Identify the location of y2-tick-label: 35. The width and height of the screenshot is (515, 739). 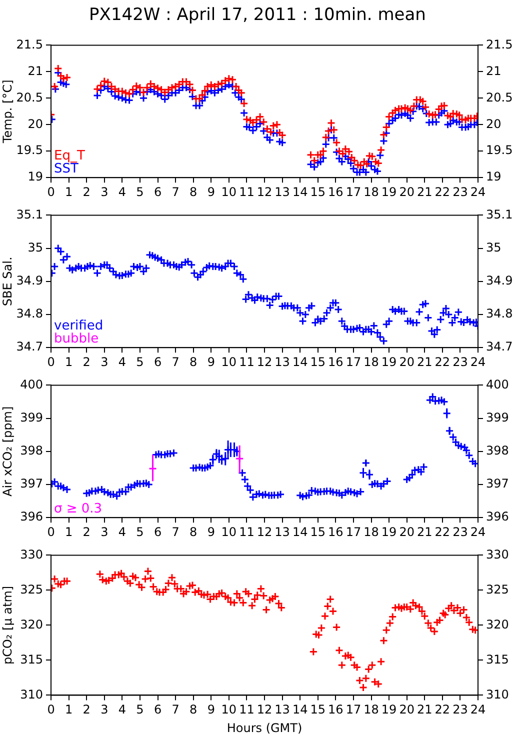
(494, 247).